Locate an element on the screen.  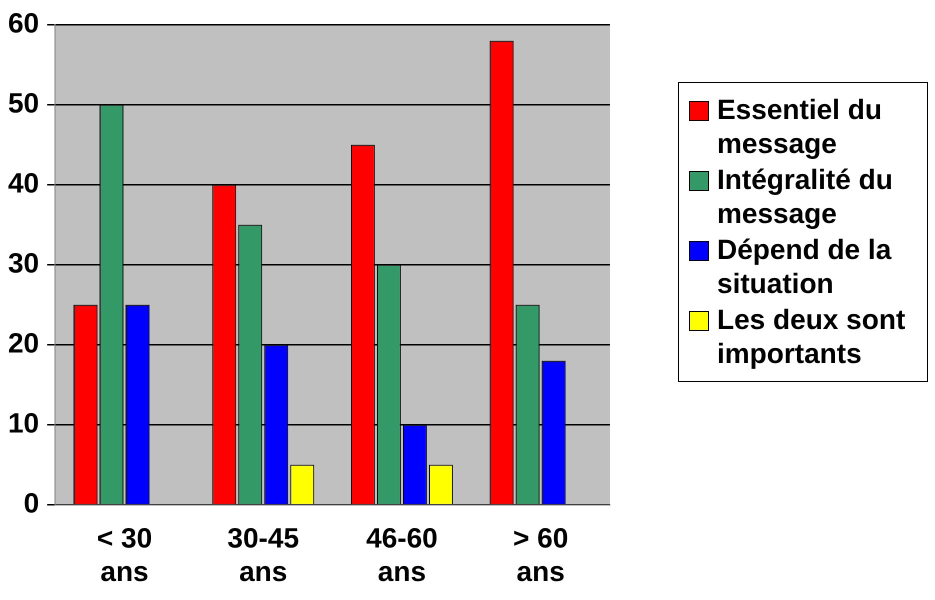
y-tick-label: 60 is located at coordinates (24, 23).